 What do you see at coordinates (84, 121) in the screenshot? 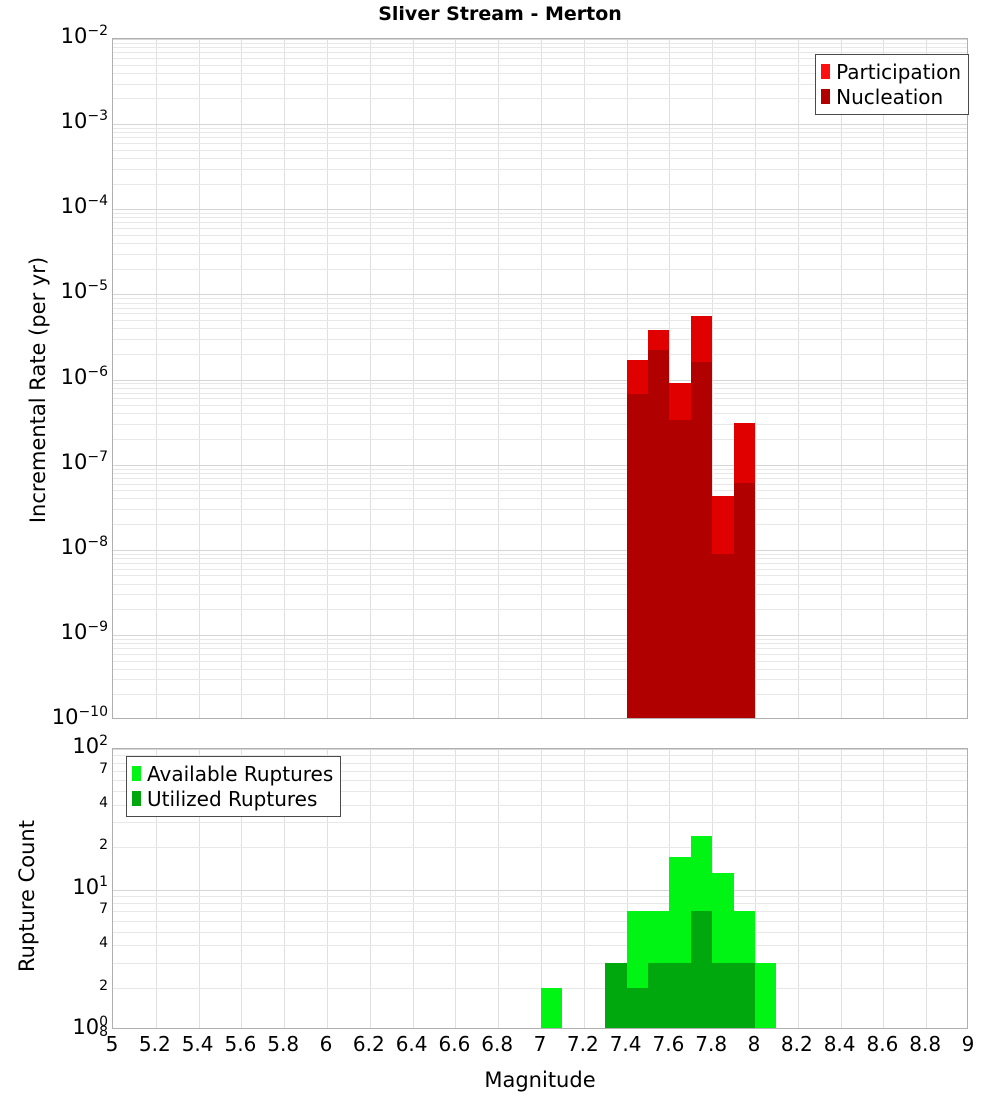
I see `y-tick-label-top: 10⁻³` at bounding box center [84, 121].